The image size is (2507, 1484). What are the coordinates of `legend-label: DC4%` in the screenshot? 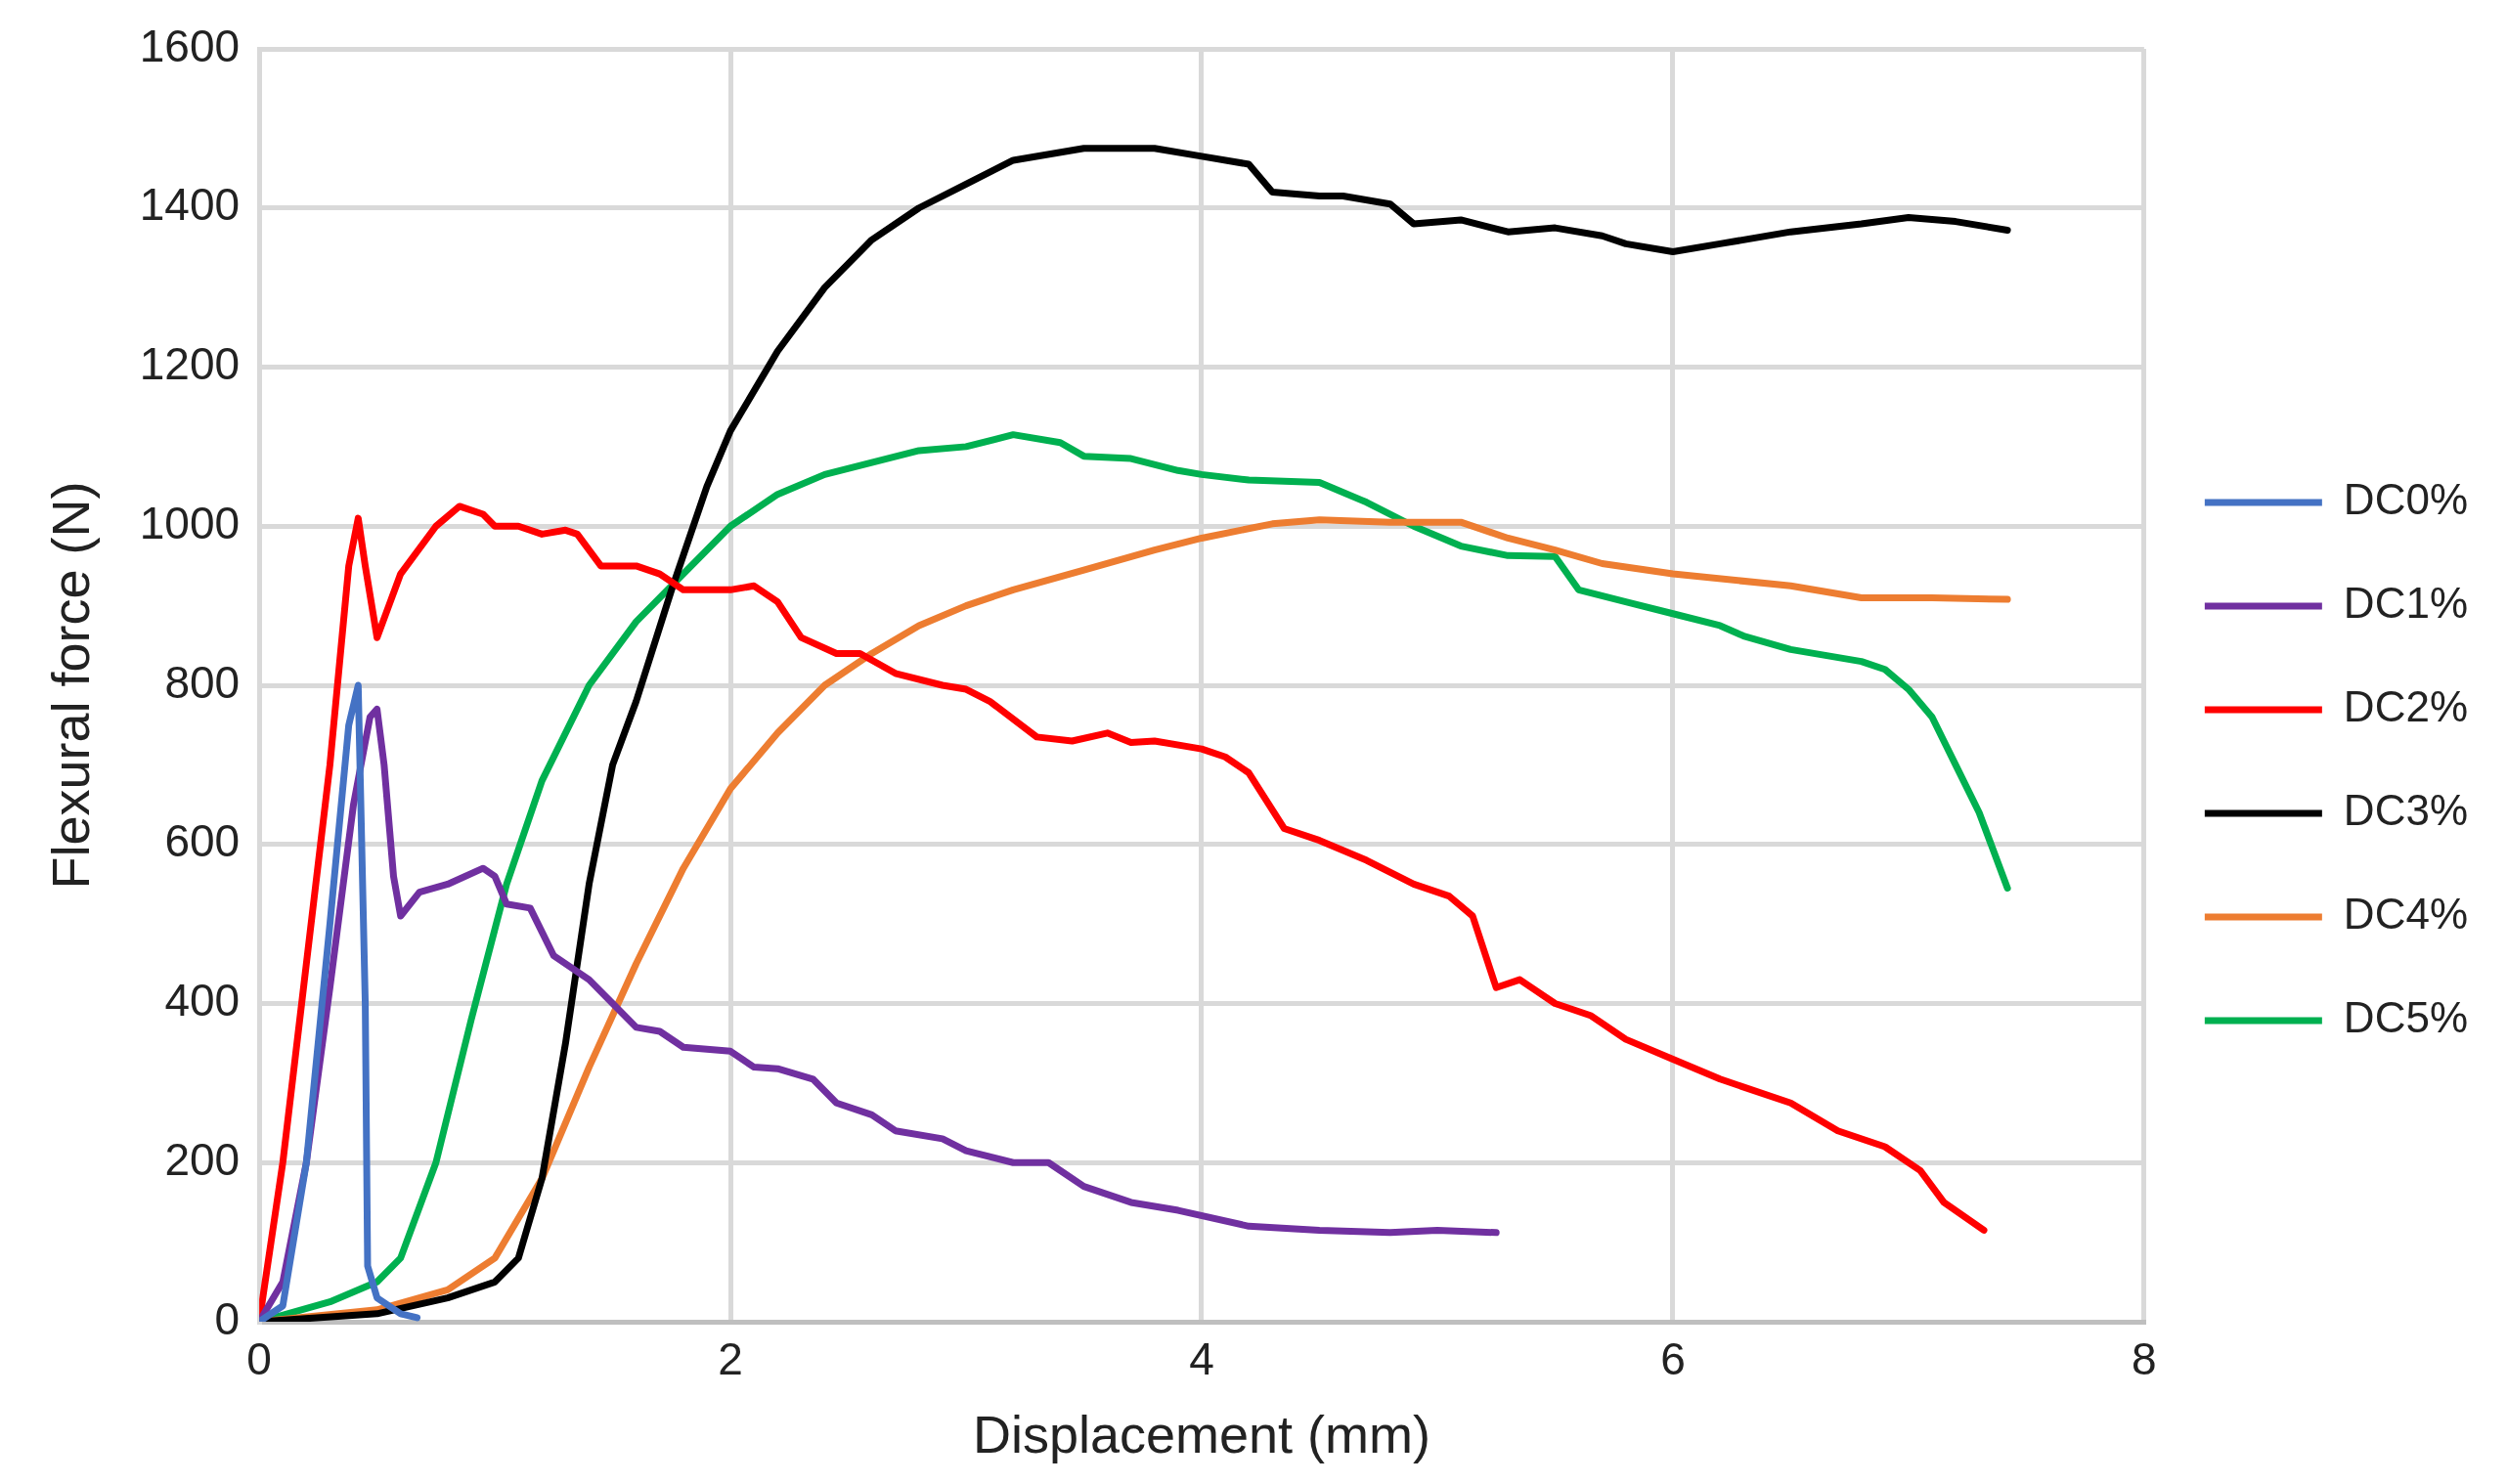 It's located at (2406, 914).